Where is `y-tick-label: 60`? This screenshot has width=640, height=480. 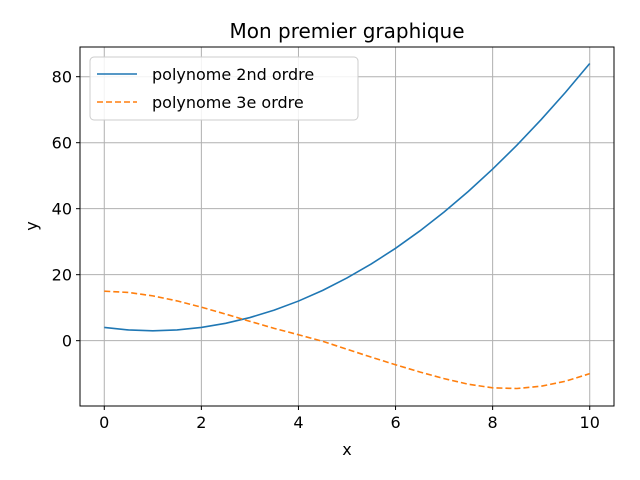
y-tick-label: 60 is located at coordinates (62, 143).